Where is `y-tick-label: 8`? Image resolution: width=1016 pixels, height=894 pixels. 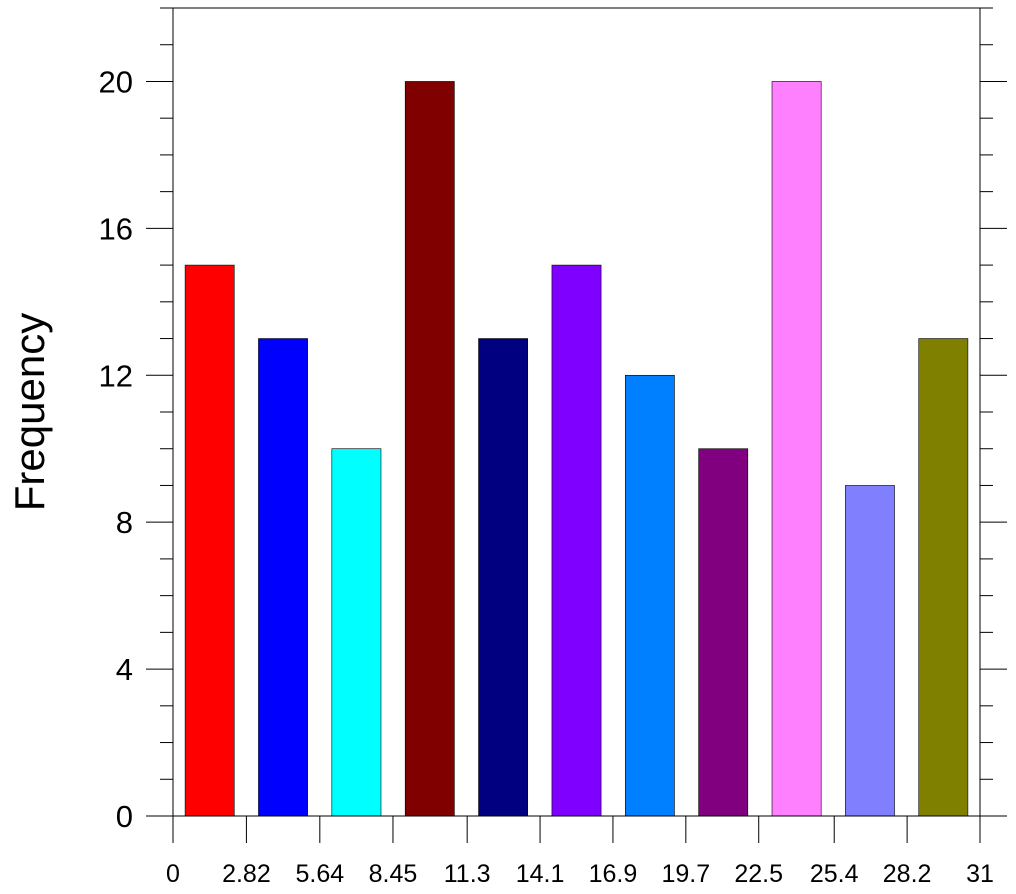 y-tick-label: 8 is located at coordinates (124, 522).